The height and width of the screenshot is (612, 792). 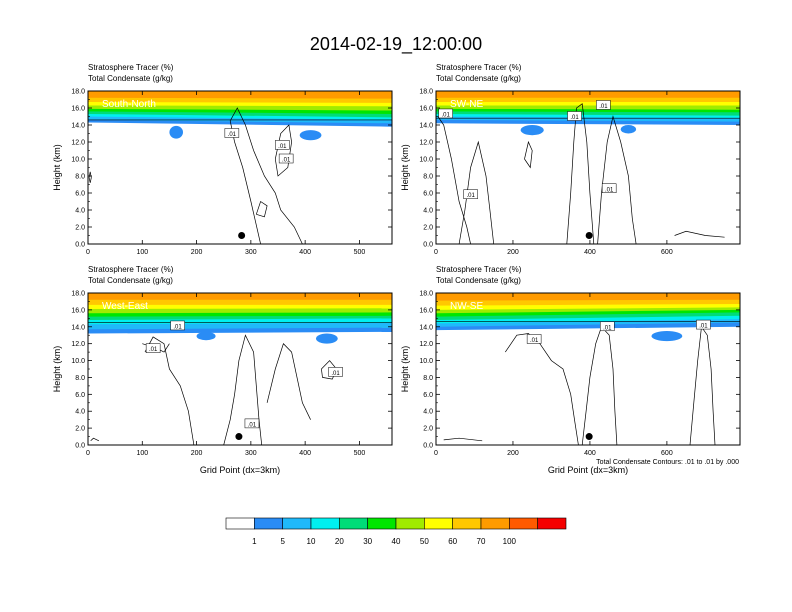 What do you see at coordinates (367, 541) in the screenshot?
I see `colorbar-label: 30` at bounding box center [367, 541].